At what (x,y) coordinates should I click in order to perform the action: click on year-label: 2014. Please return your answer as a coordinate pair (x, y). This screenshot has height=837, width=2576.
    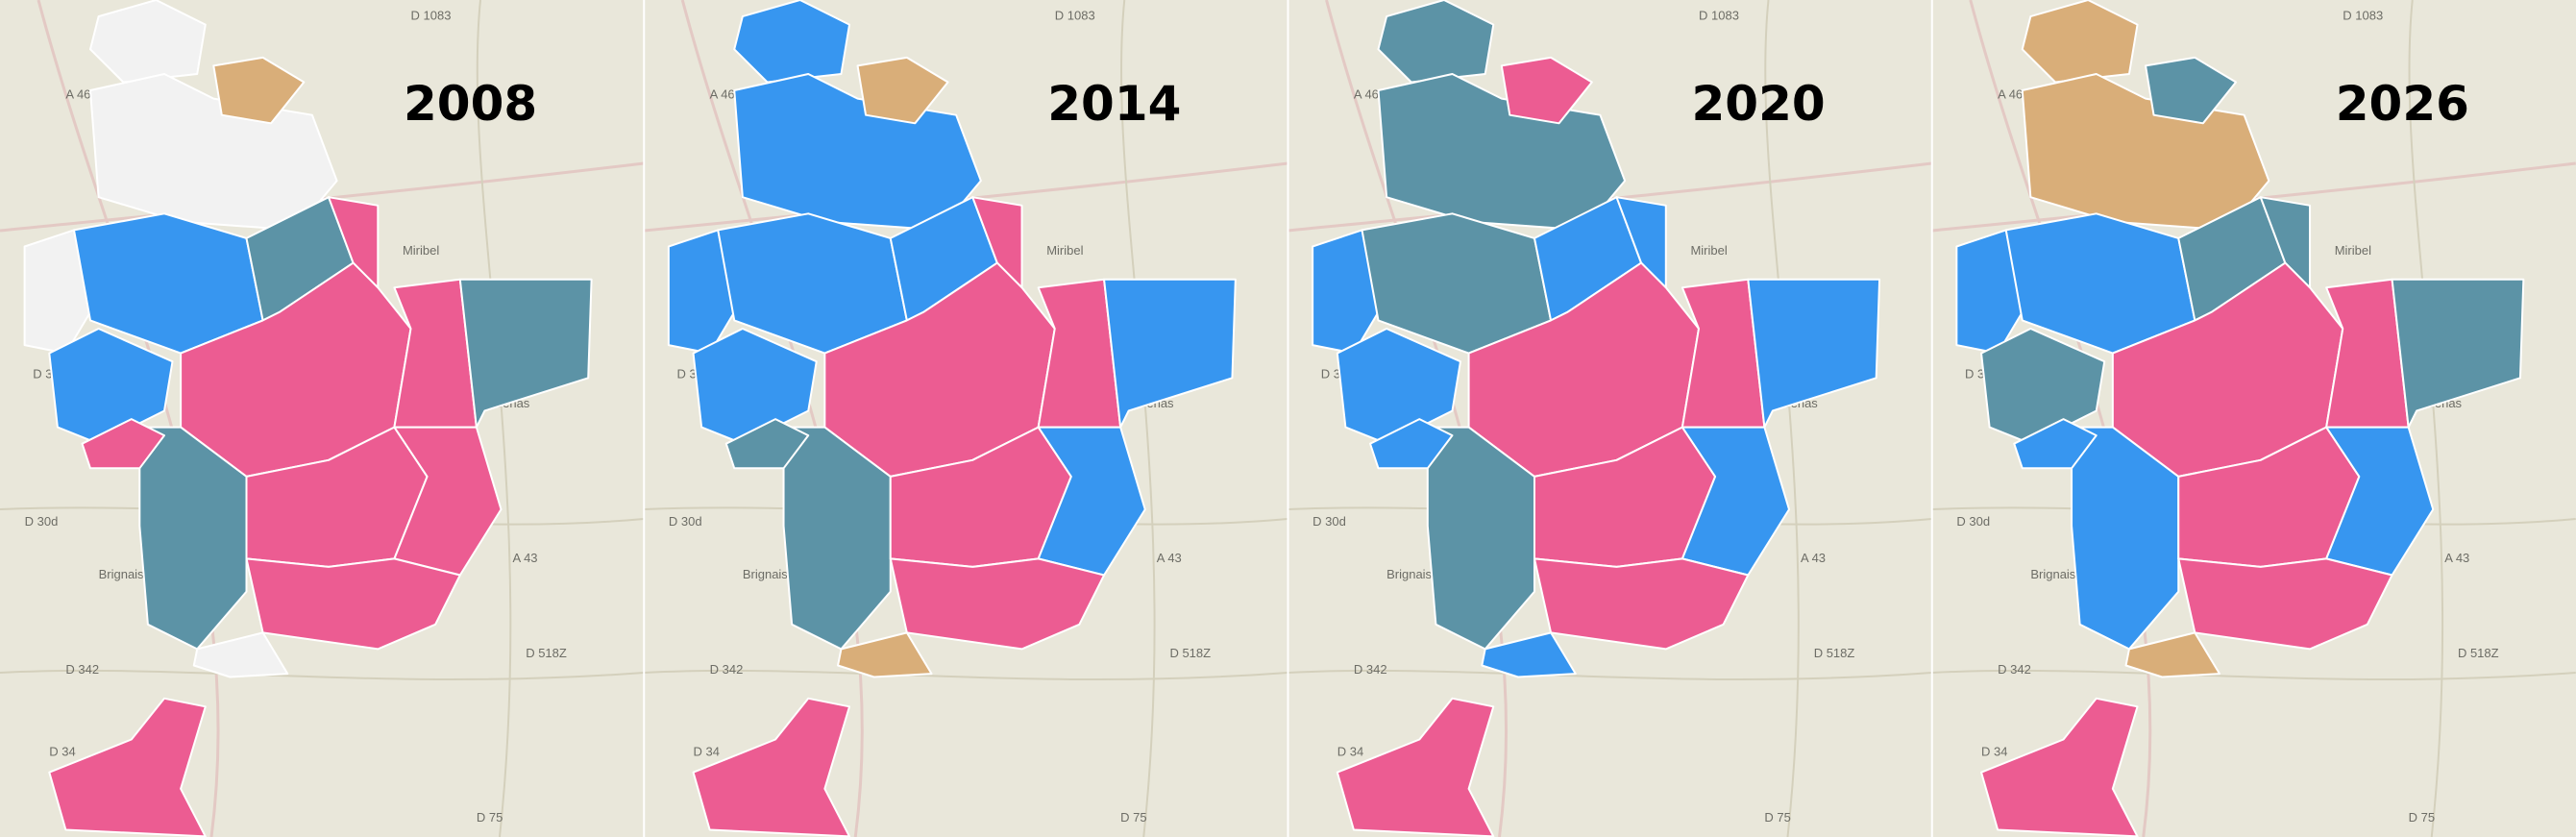
    Looking at the image, I should click on (1114, 104).